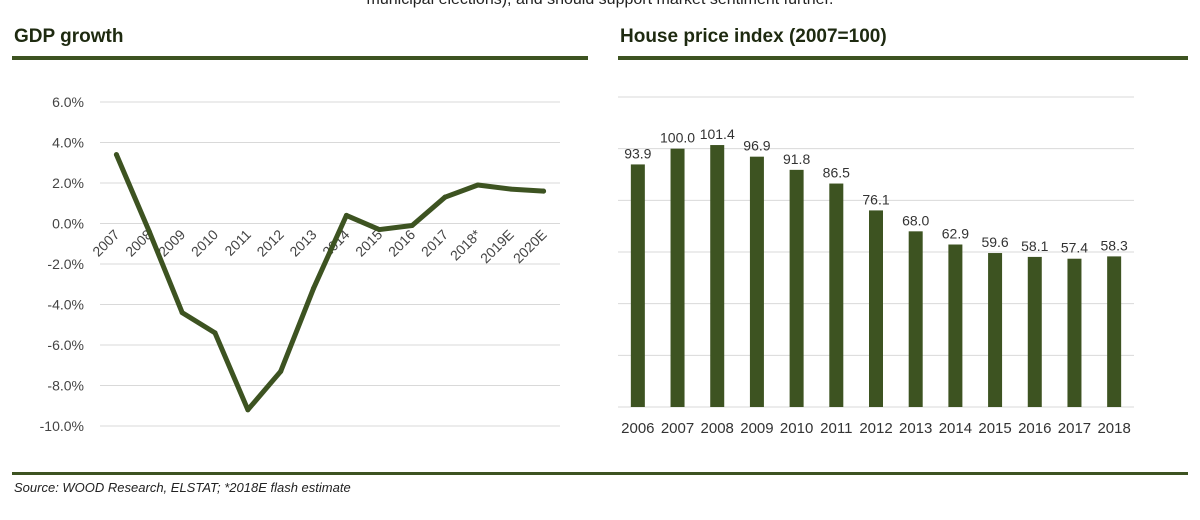  I want to click on hpi-x-tick-label: 2009, so click(756, 428).